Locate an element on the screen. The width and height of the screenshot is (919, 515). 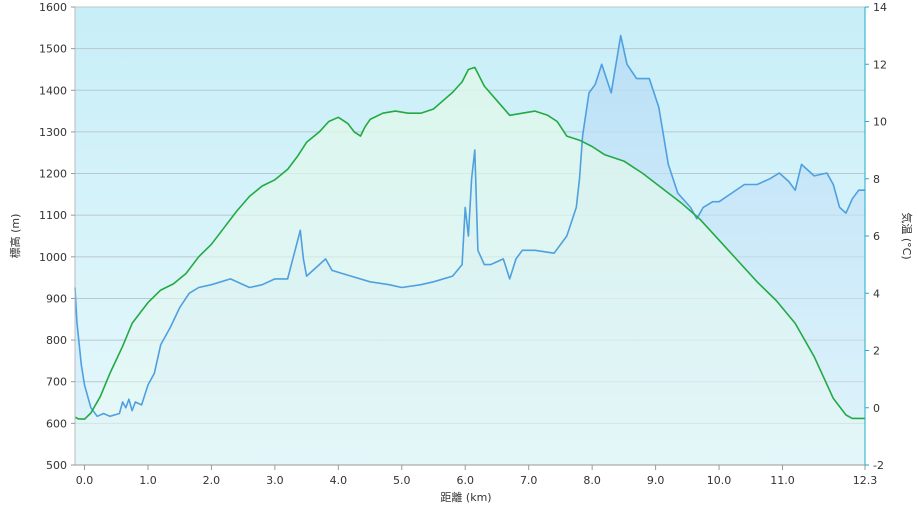
left-tick-label: 1200 is located at coordinates (53, 174).